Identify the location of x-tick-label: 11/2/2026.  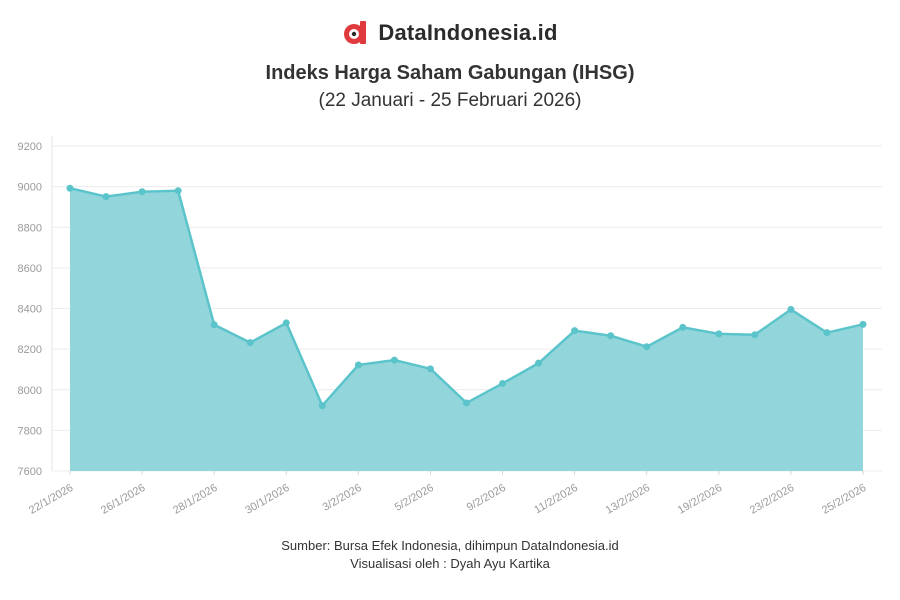
(556, 499).